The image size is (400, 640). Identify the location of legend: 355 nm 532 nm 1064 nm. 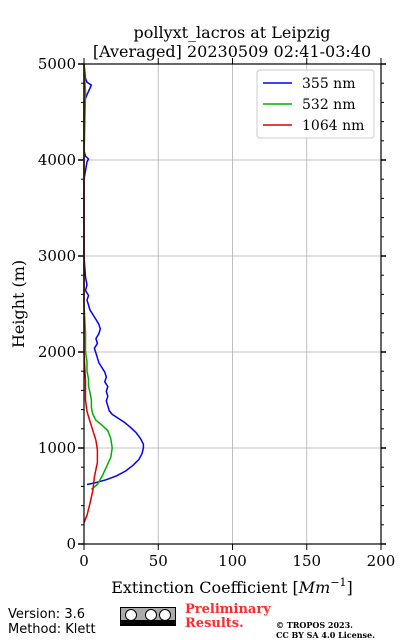
(315, 104).